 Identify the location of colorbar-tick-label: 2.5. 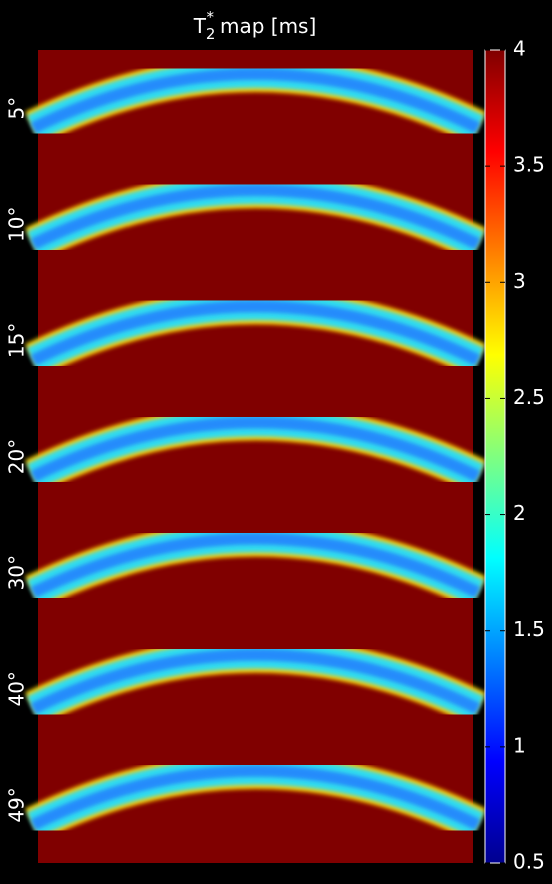
(529, 397).